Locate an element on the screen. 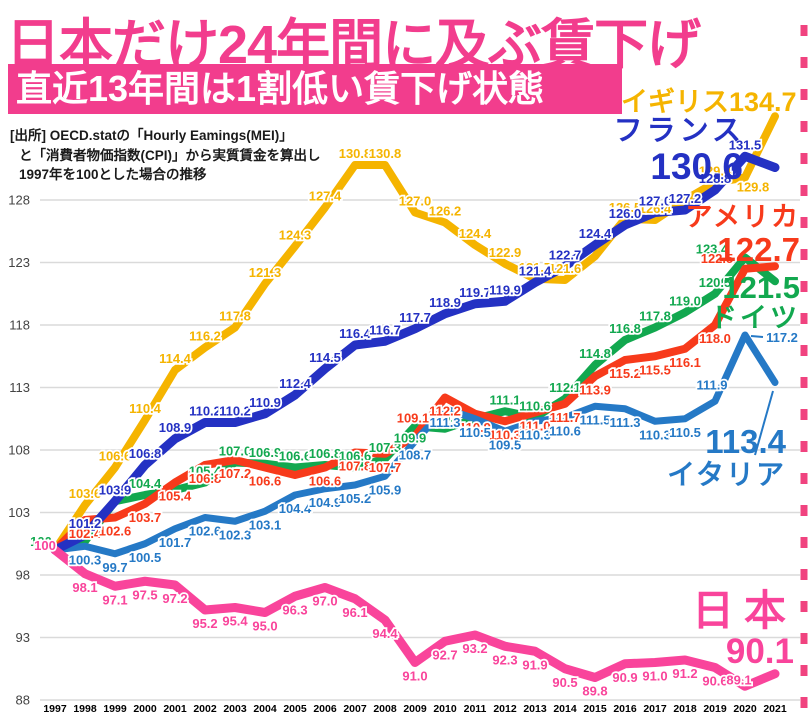 The height and width of the screenshot is (720, 808). svg-text: 116.2 is located at coordinates (205, 336).